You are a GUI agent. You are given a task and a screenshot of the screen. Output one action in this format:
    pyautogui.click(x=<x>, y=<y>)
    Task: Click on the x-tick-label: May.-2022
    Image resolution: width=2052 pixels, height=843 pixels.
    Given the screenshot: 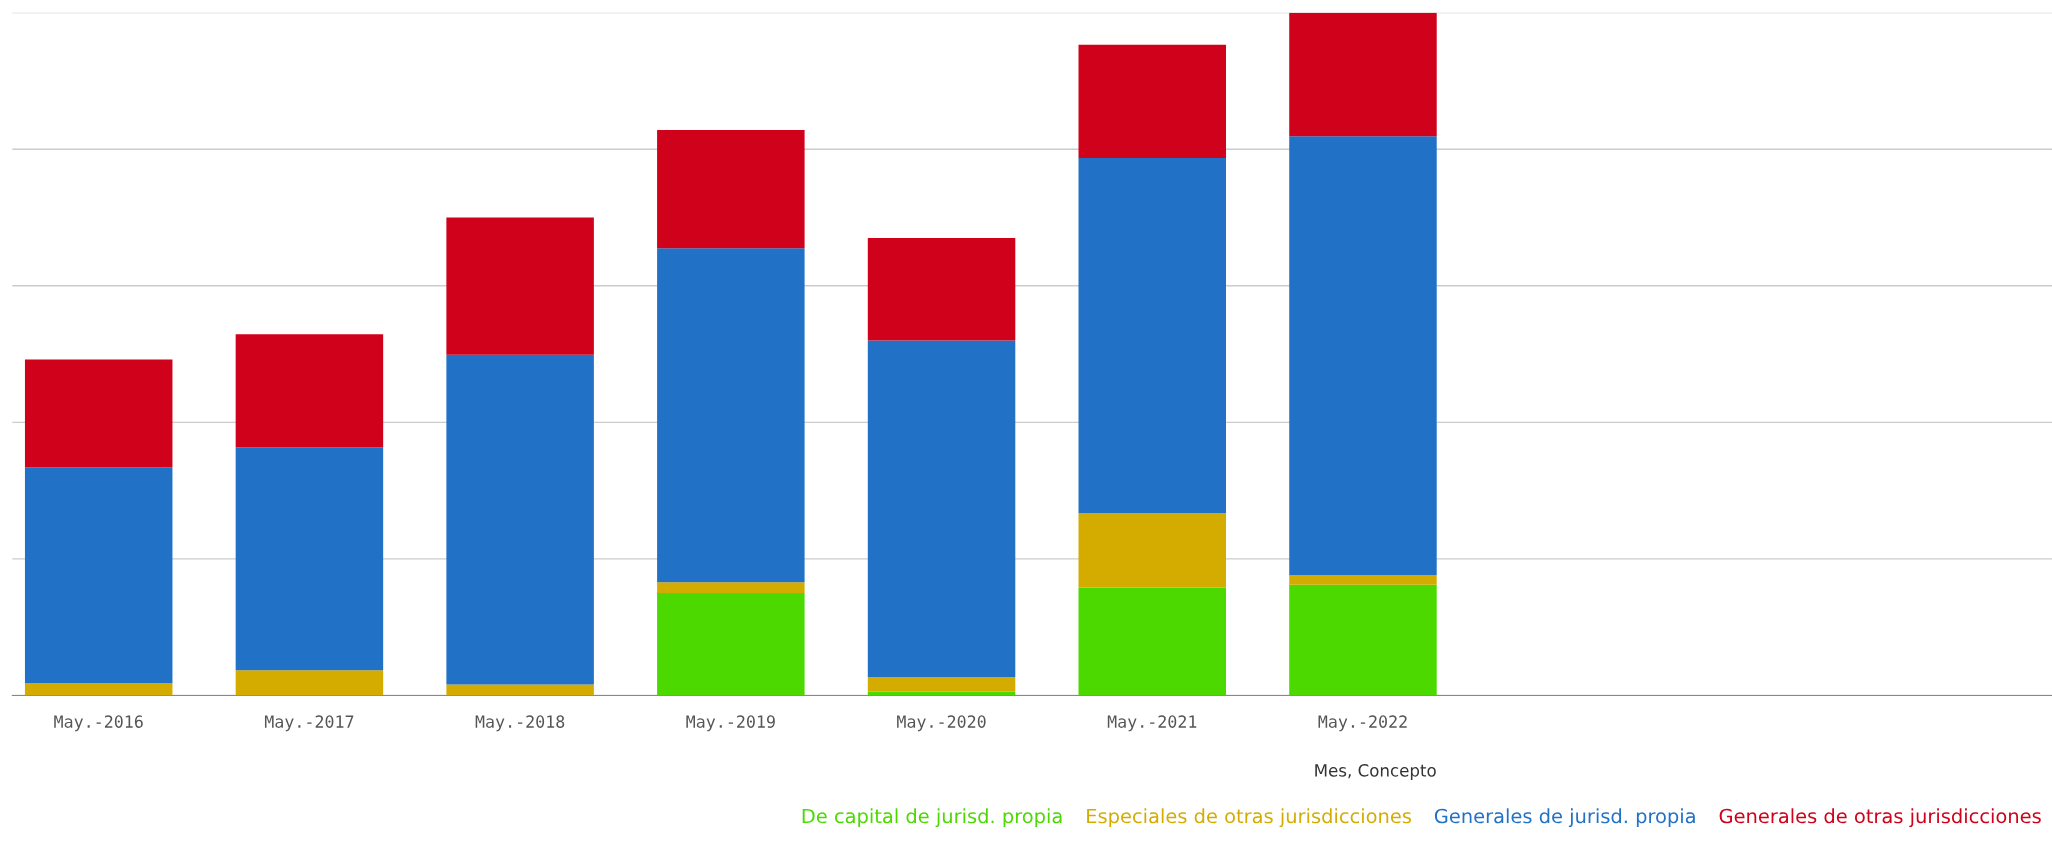 What is the action you would take?
    pyautogui.click(x=1362, y=723)
    